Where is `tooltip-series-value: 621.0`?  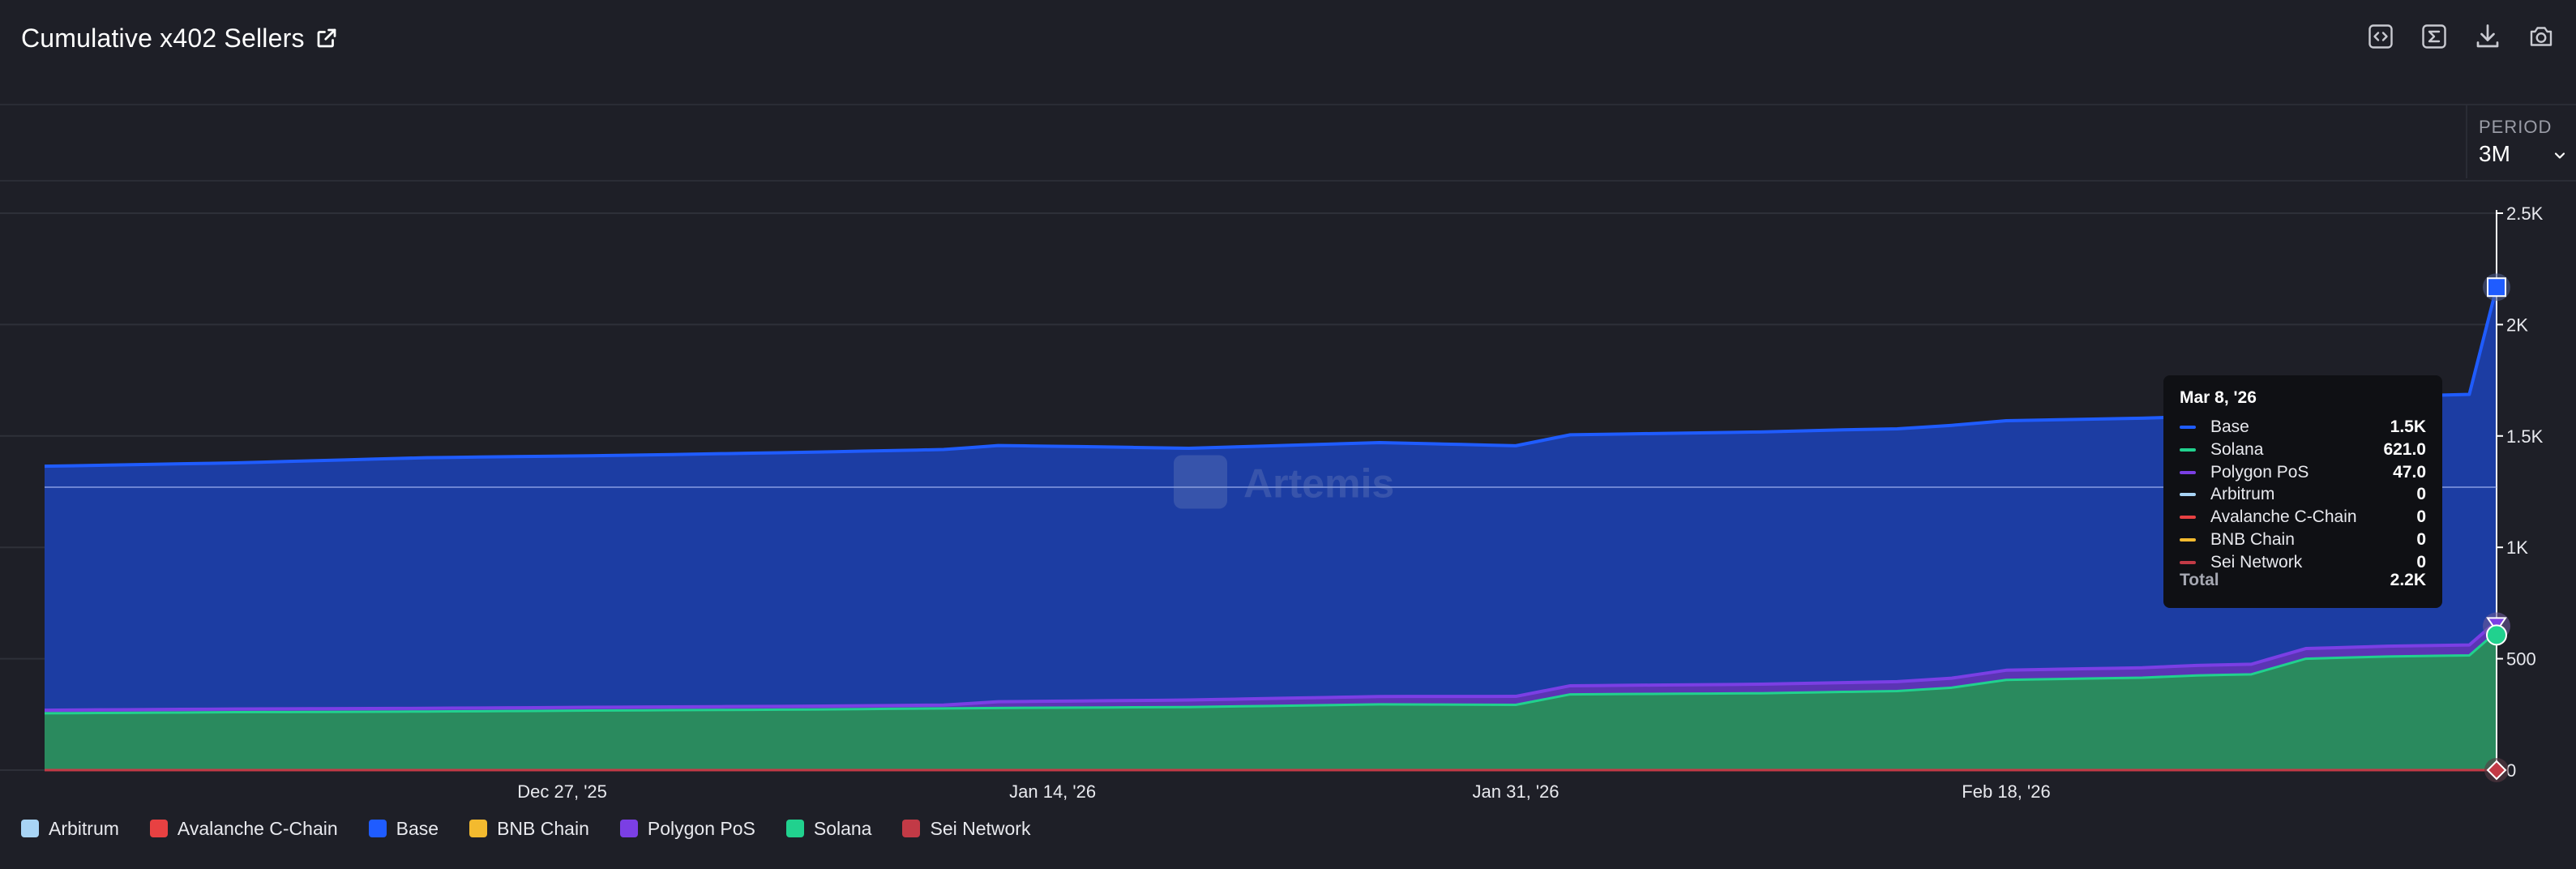
tooltip-series-value: 621.0 is located at coordinates (2404, 449).